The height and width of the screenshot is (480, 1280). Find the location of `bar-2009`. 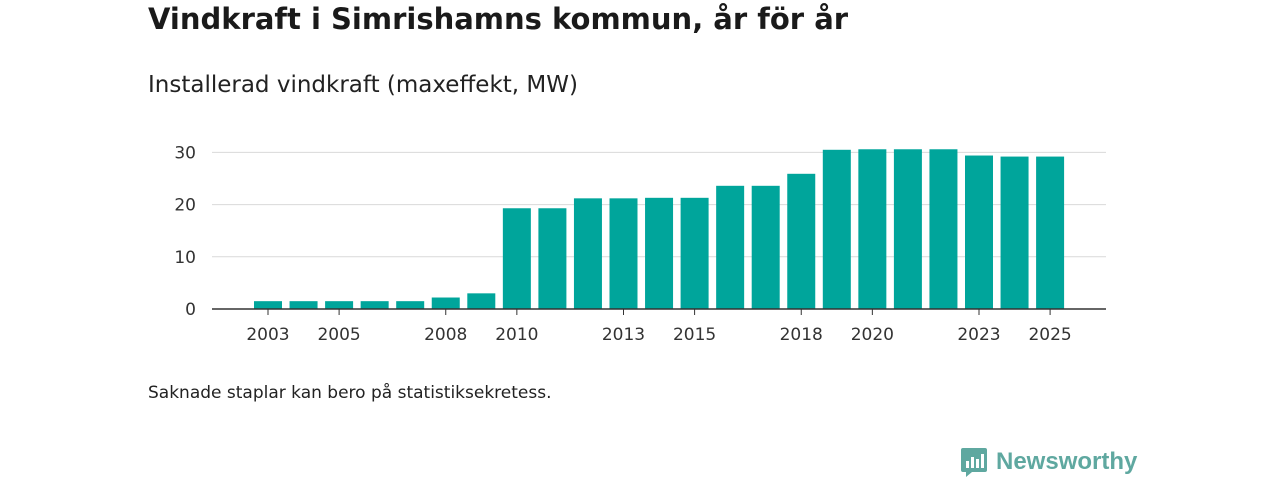

bar-2009 is located at coordinates (481, 301).